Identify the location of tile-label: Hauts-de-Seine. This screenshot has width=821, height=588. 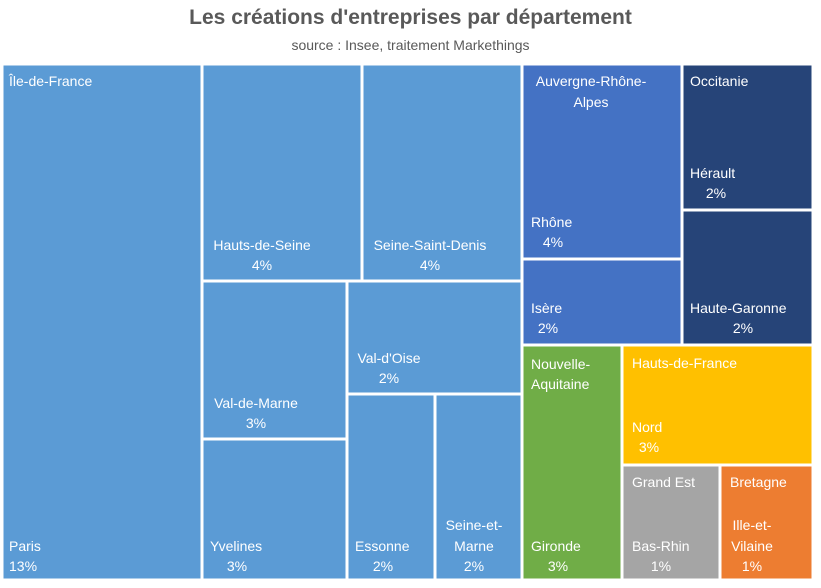
(261, 245).